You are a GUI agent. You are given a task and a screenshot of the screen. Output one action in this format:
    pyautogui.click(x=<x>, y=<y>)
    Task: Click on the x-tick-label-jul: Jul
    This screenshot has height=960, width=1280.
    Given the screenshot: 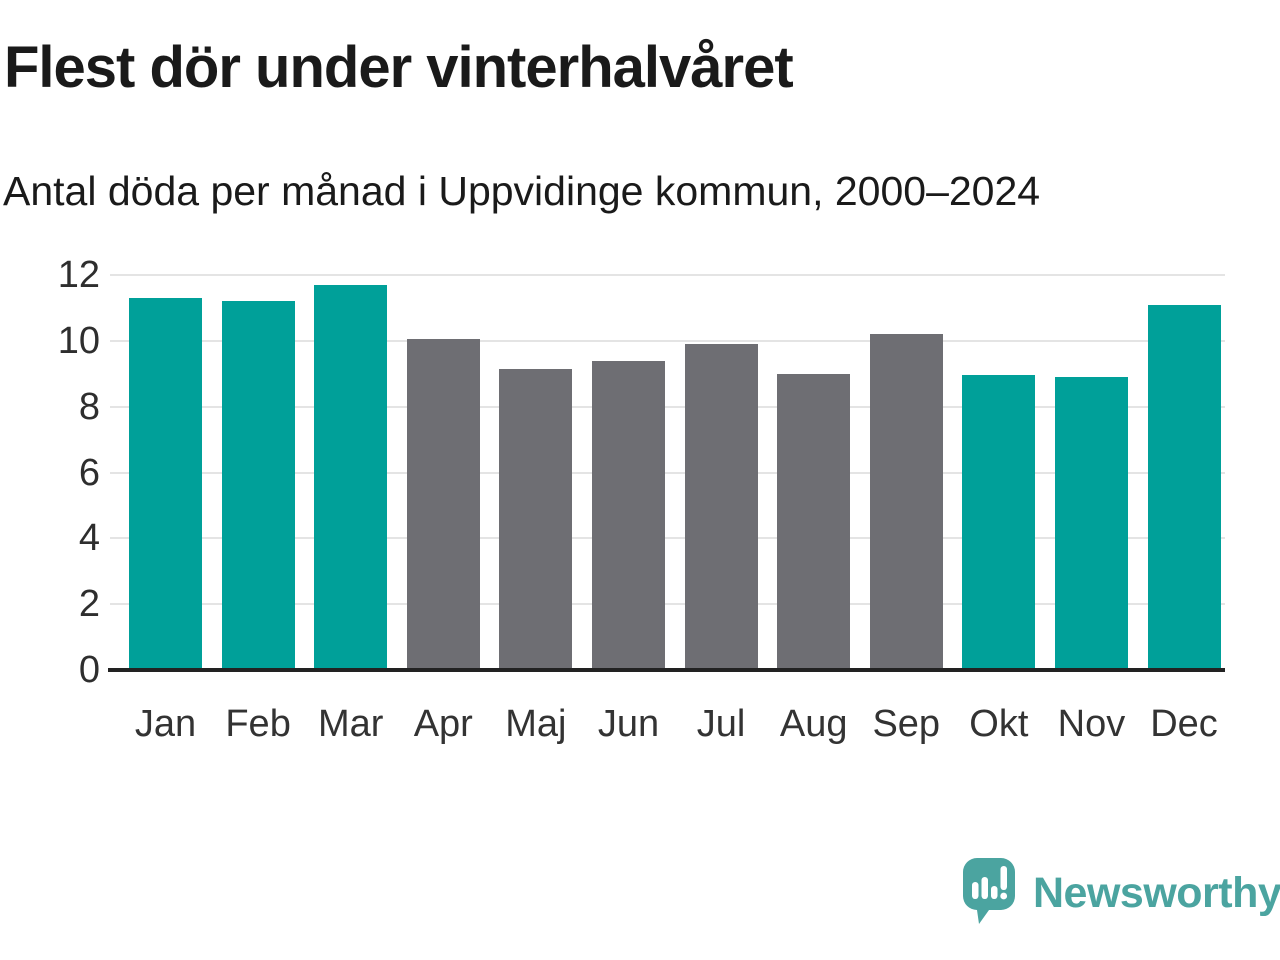 What is the action you would take?
    pyautogui.click(x=721, y=724)
    